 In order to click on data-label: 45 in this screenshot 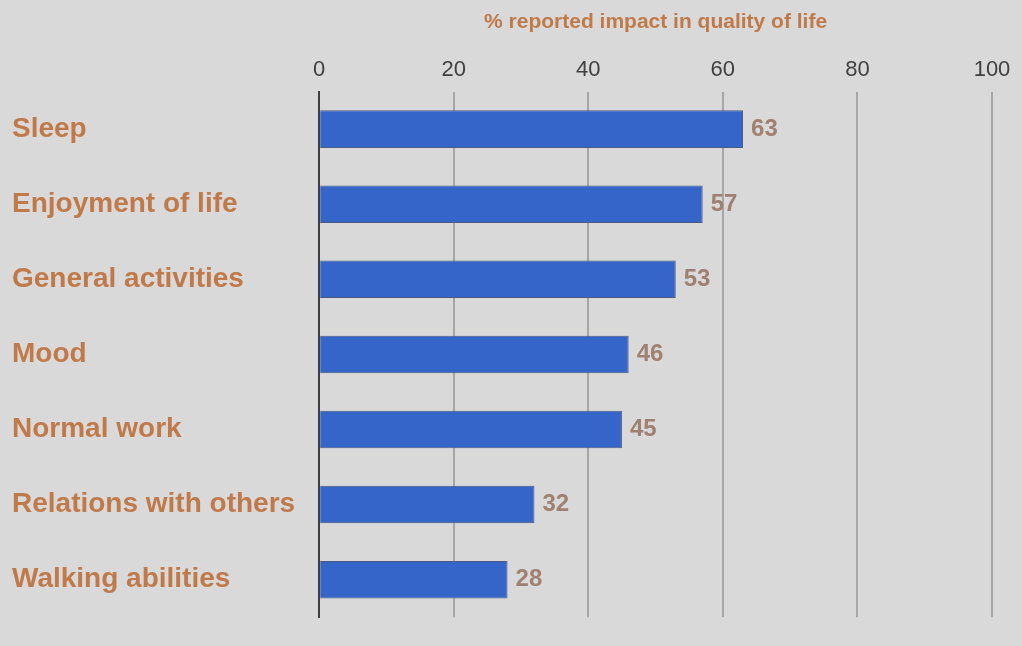, I will do `click(643, 428)`.